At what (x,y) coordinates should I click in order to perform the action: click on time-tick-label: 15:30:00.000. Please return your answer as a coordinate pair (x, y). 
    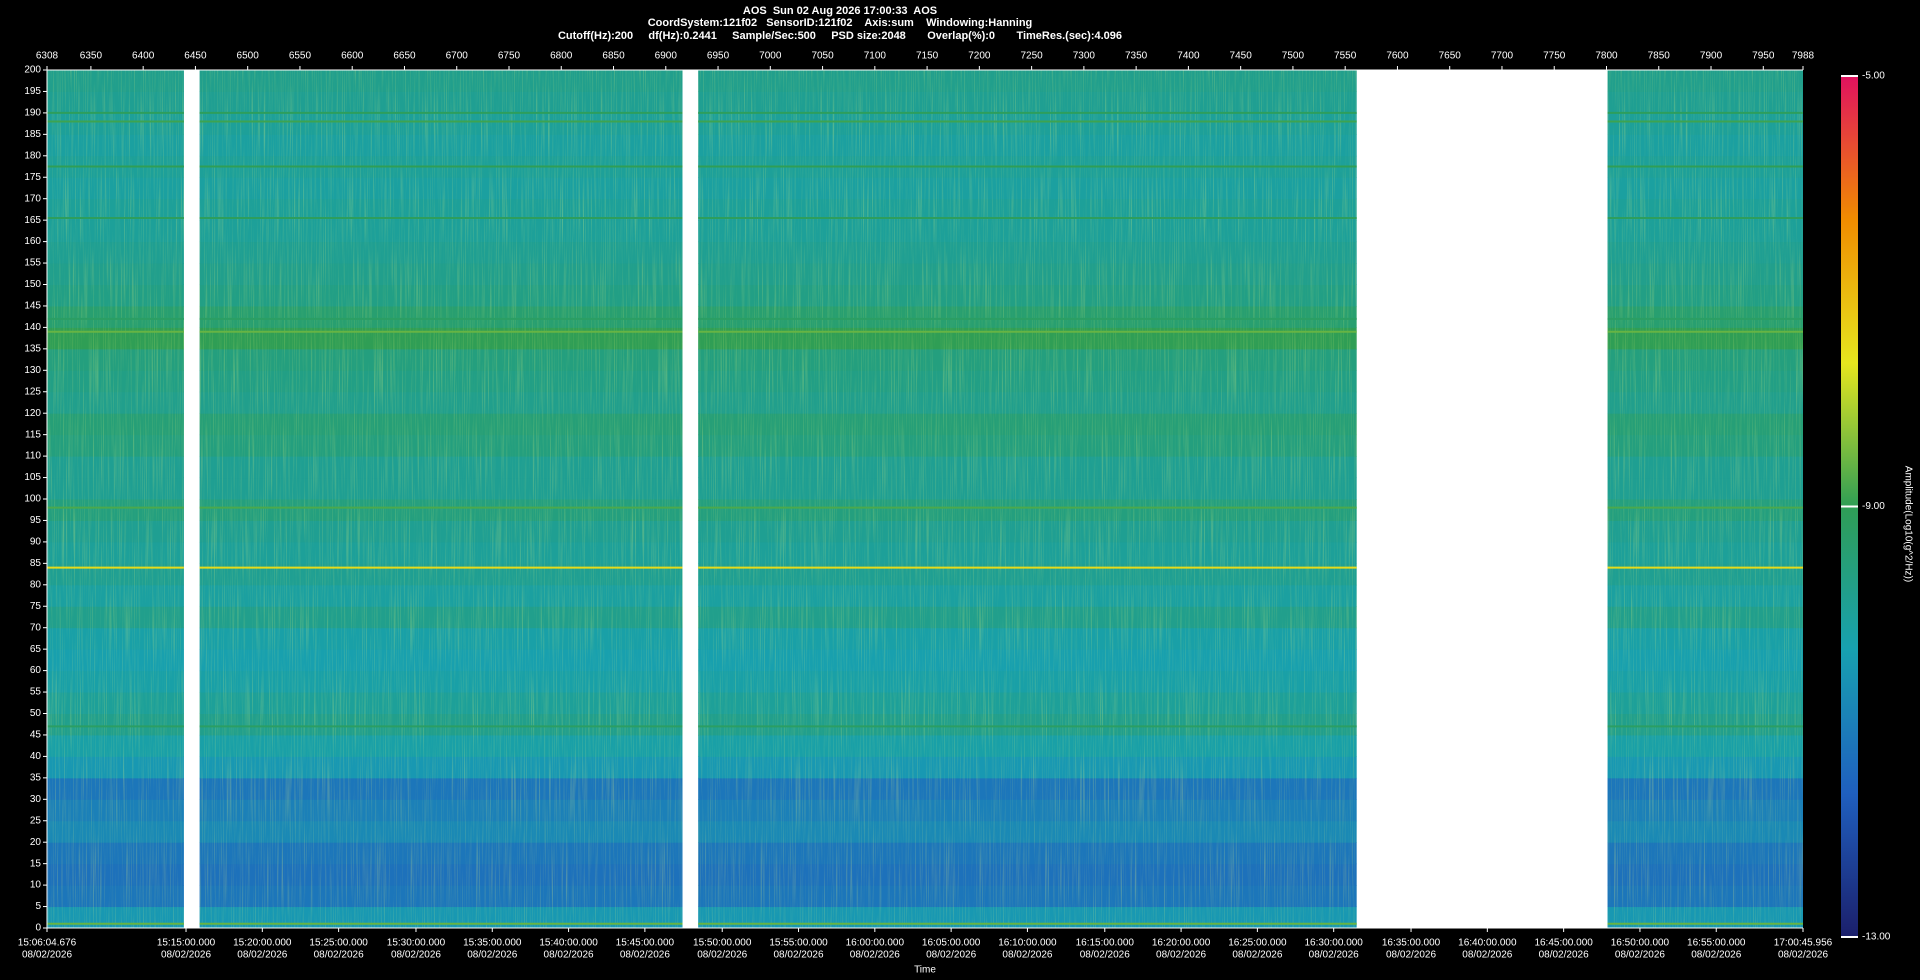
    Looking at the image, I should click on (416, 943).